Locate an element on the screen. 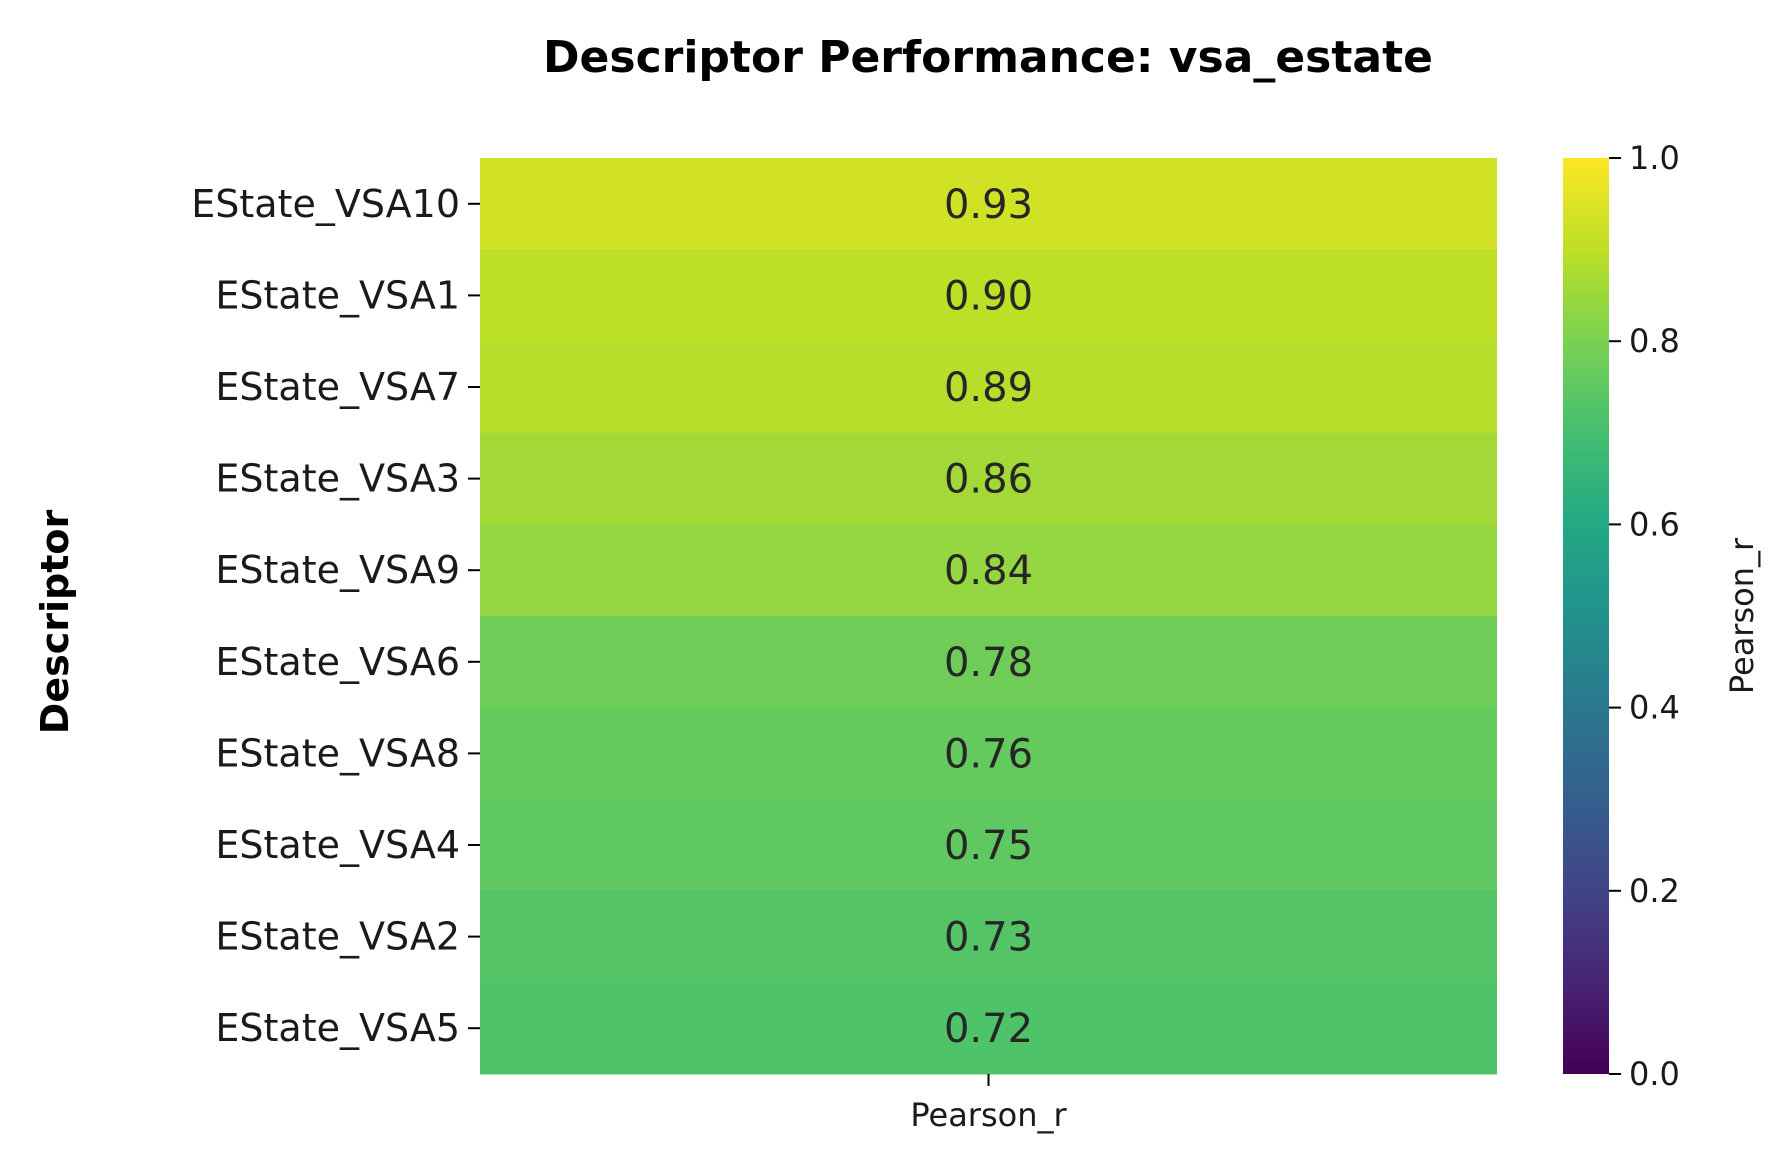 Image resolution: width=1780 pixels, height=1172 pixels. chart-title: Descriptor Performance: vsa_estate is located at coordinates (988, 57).